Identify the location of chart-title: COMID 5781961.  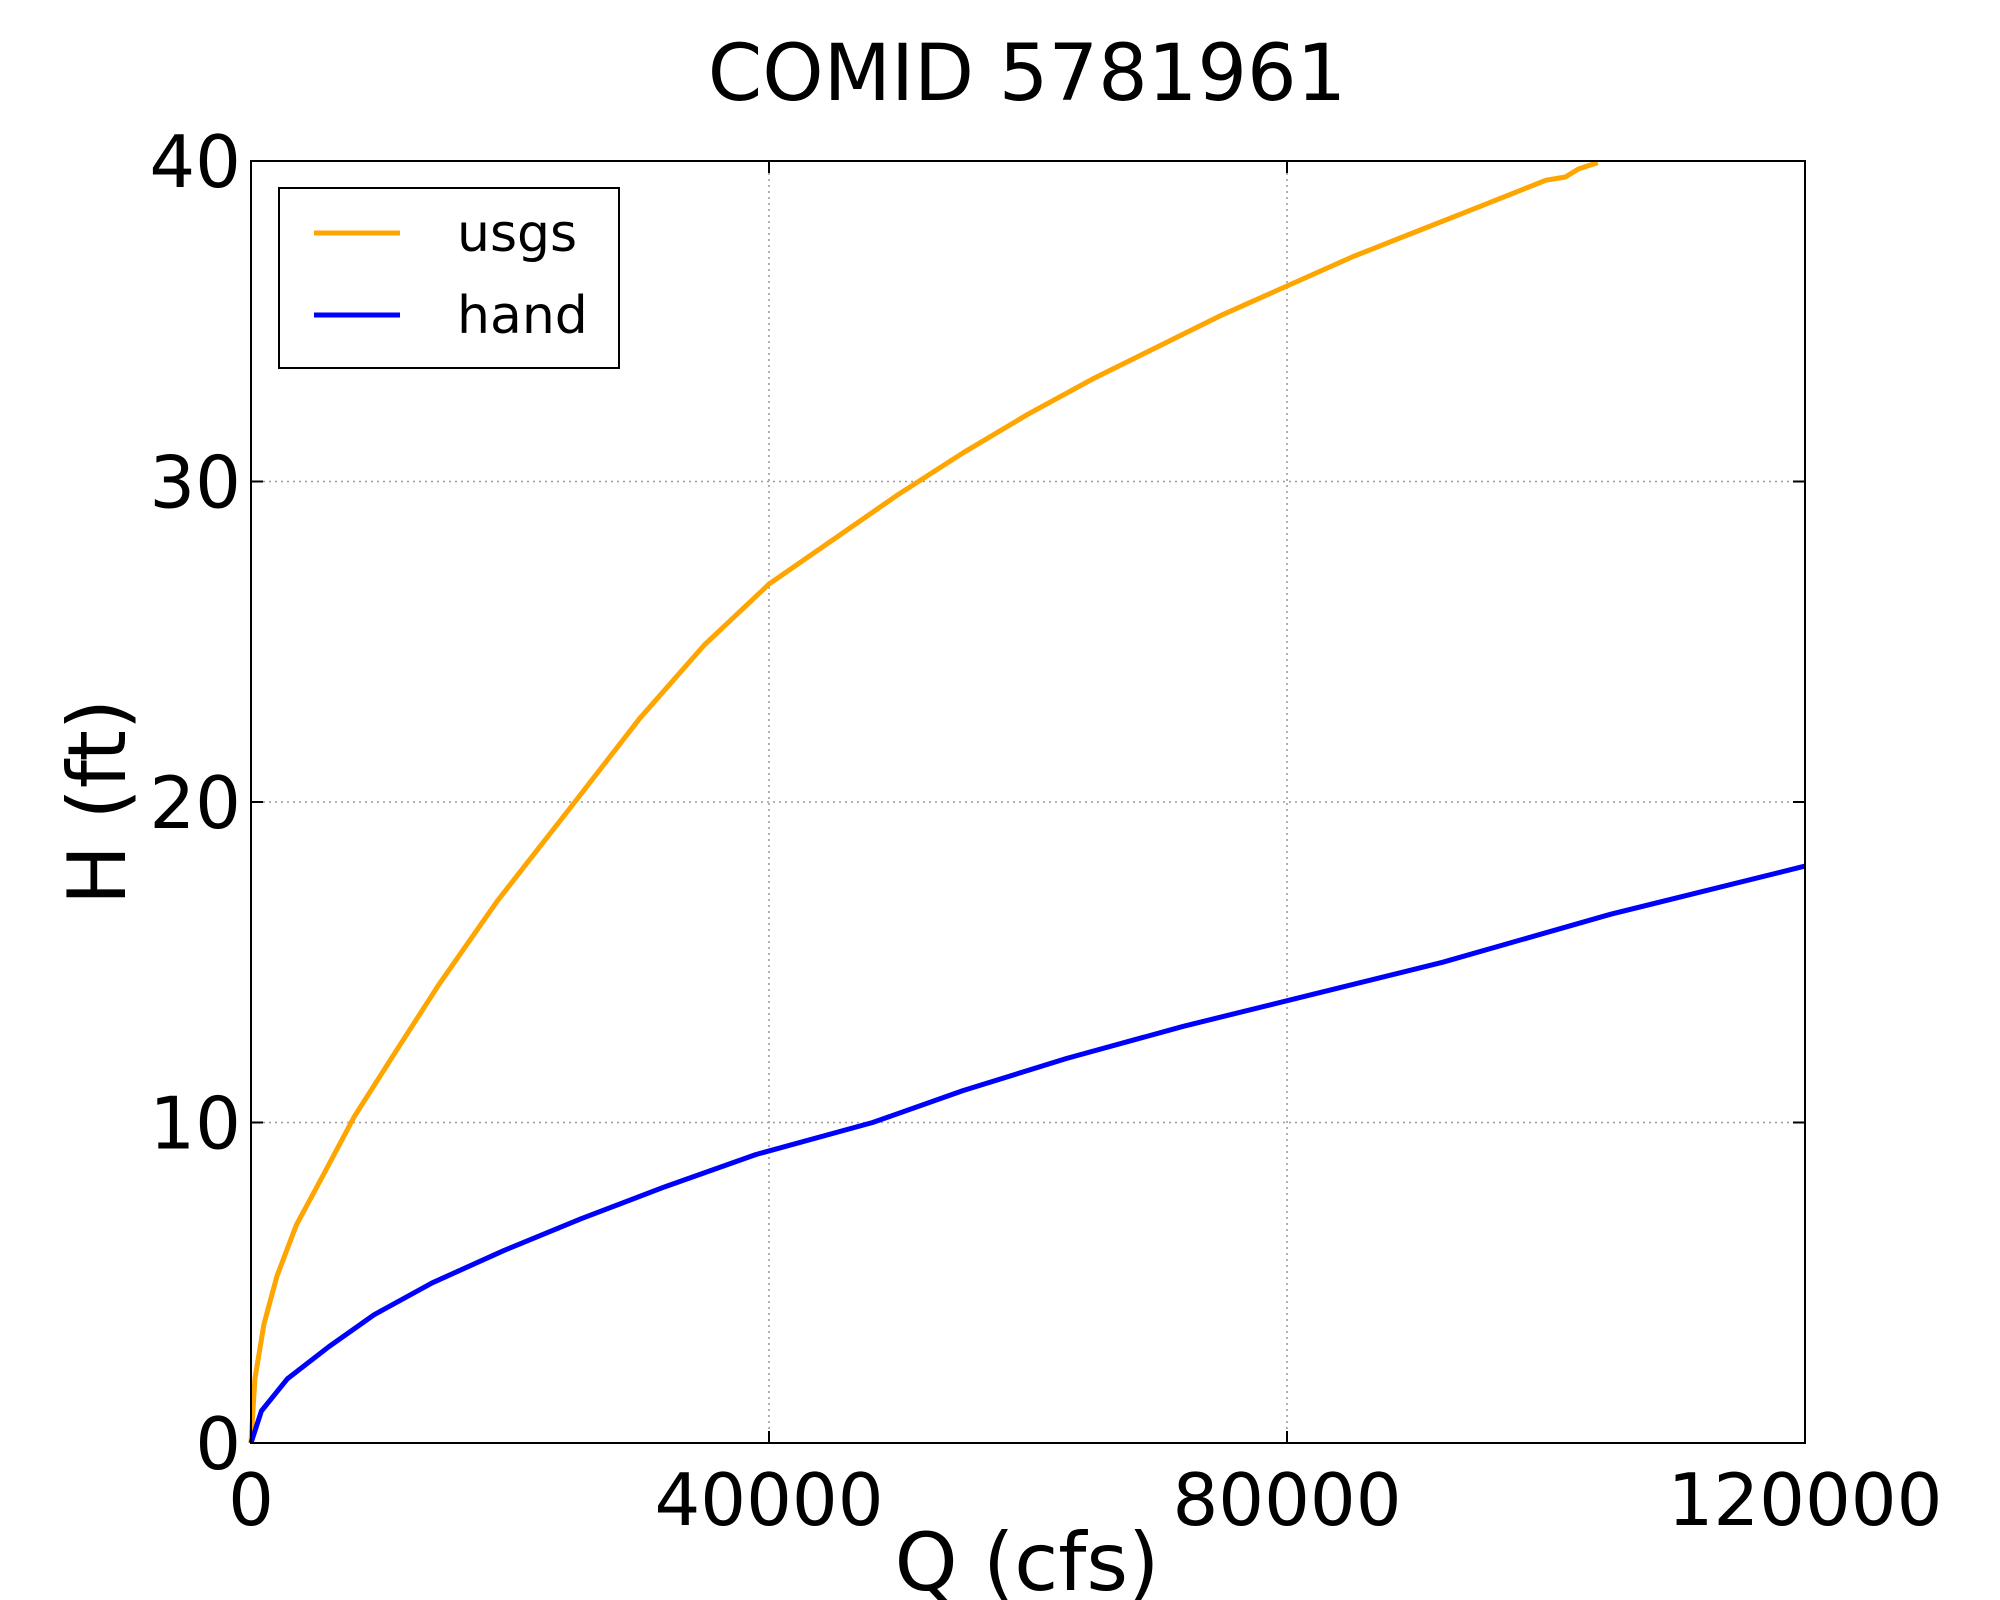
(1027, 74).